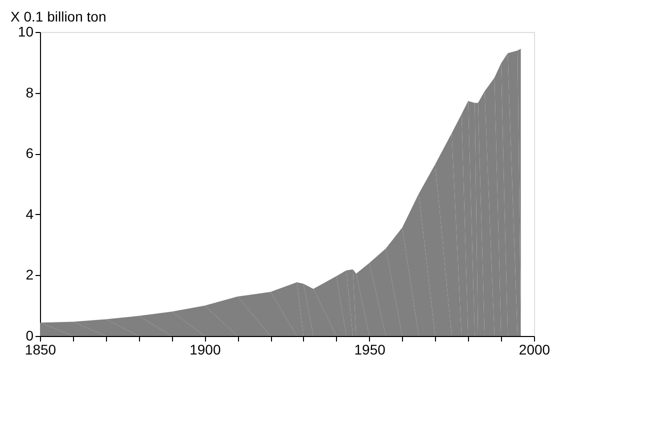  Describe the element at coordinates (40, 350) in the screenshot. I see `x-tick-label: 1850` at that location.